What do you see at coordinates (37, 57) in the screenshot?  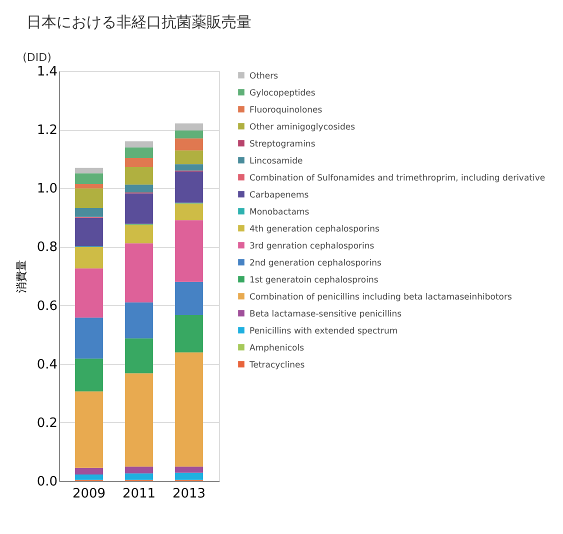 I see `text: (DID)` at bounding box center [37, 57].